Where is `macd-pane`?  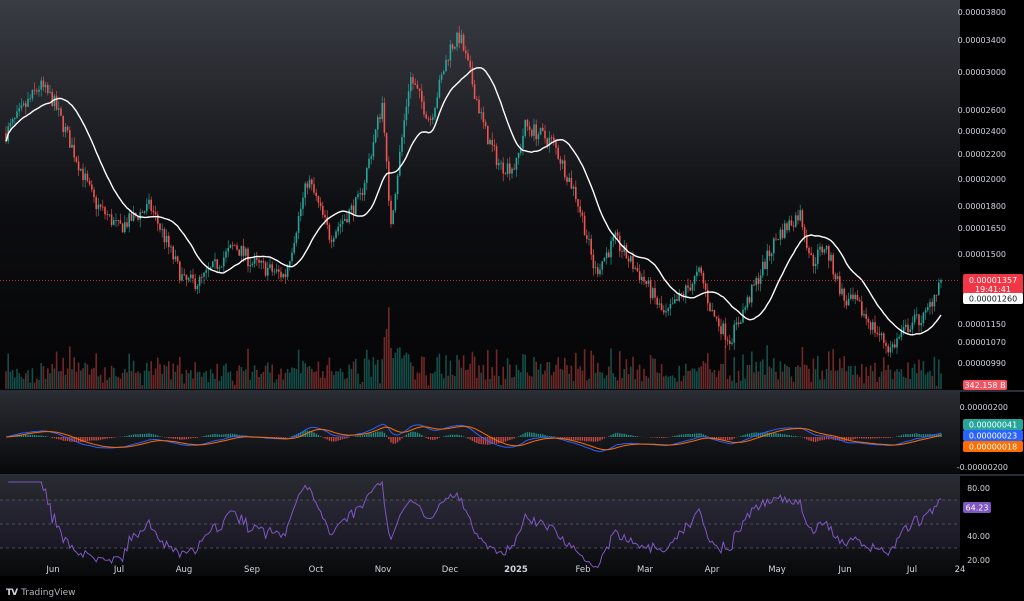
macd-pane is located at coordinates (480, 433).